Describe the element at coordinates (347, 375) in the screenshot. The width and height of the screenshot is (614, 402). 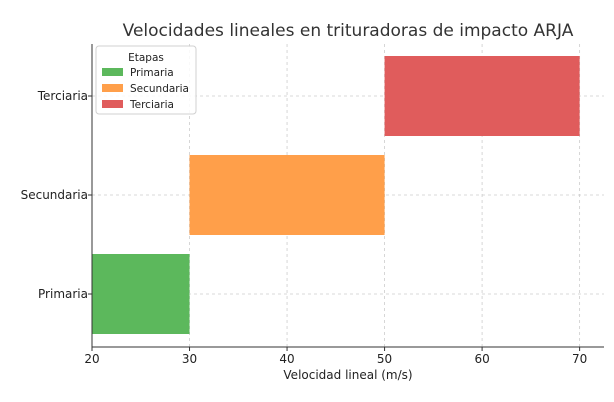
I see `x-axis-label: Velocidad lineal (m/s)` at that location.